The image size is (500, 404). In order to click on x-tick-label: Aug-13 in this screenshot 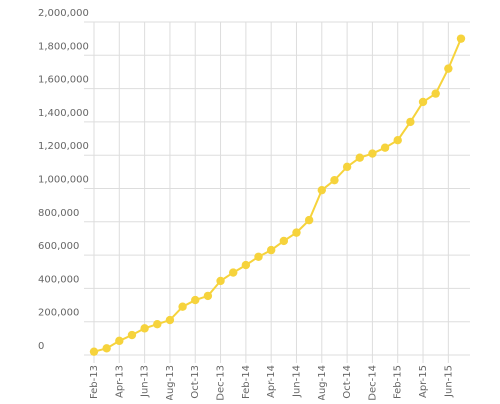, I will do `click(170, 382)`.